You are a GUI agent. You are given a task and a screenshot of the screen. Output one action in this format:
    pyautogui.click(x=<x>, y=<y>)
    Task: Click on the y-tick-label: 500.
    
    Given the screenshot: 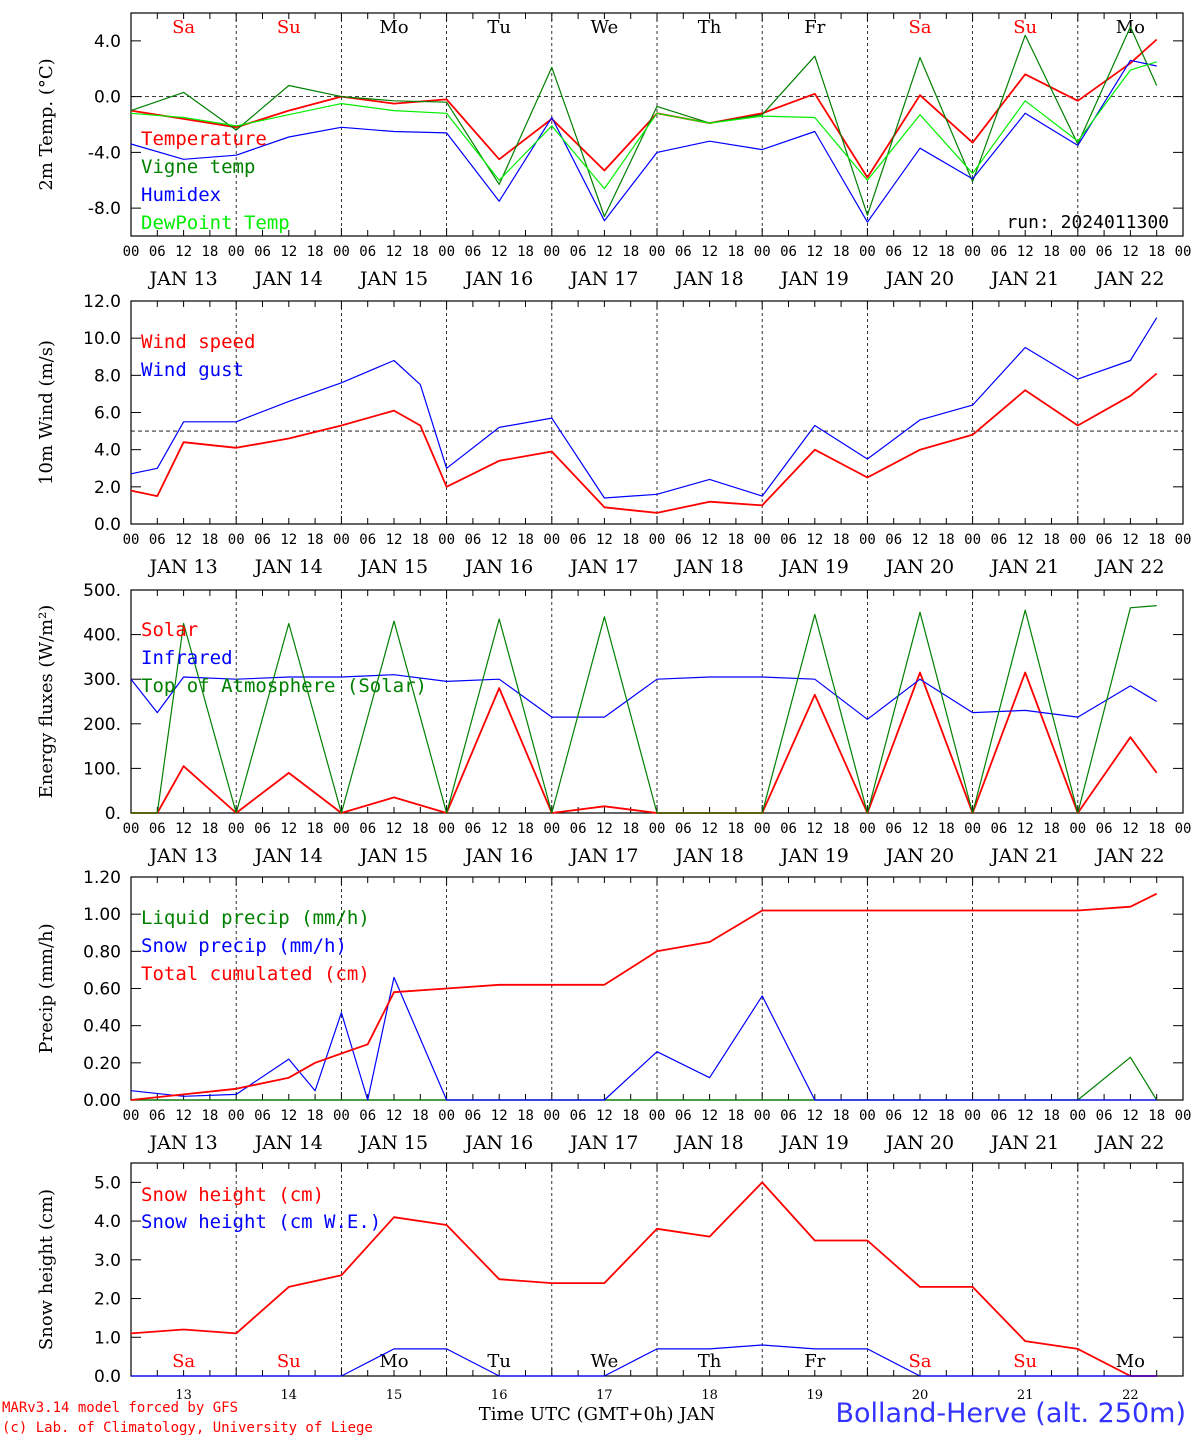 What is the action you would take?
    pyautogui.click(x=102, y=591)
    